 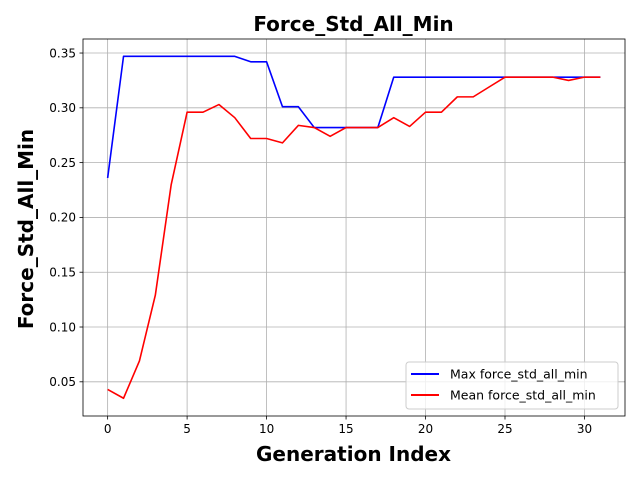 What do you see at coordinates (266, 429) in the screenshot?
I see `x-tick-label: 10` at bounding box center [266, 429].